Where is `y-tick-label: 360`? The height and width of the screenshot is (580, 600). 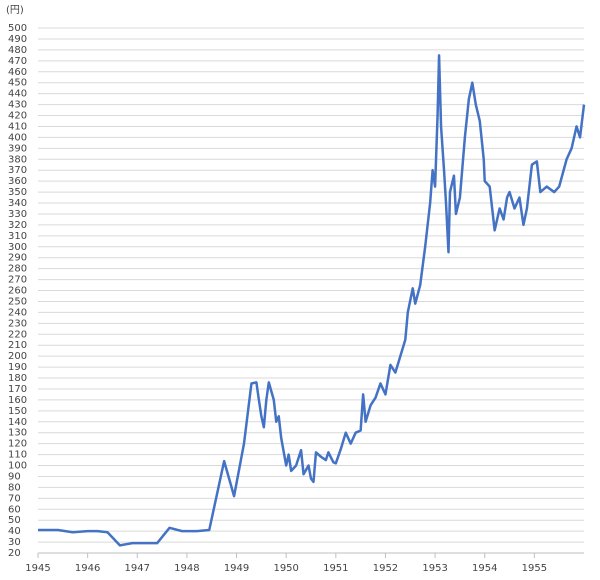
y-tick-label: 360 is located at coordinates (17, 181).